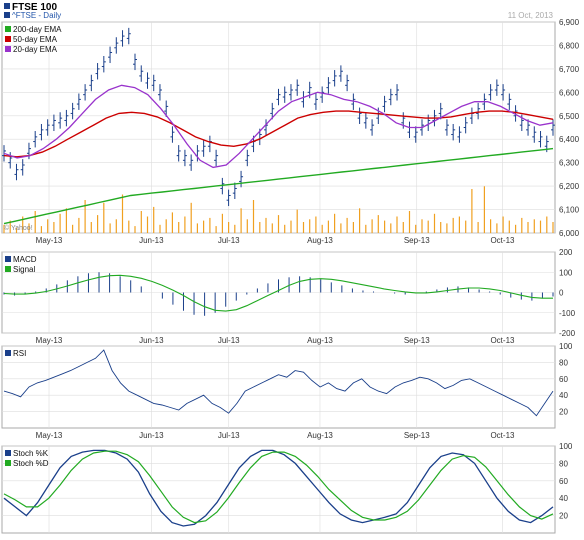  What do you see at coordinates (37, 29) in the screenshot?
I see `legend-label-0: 200-day EMA` at bounding box center [37, 29].